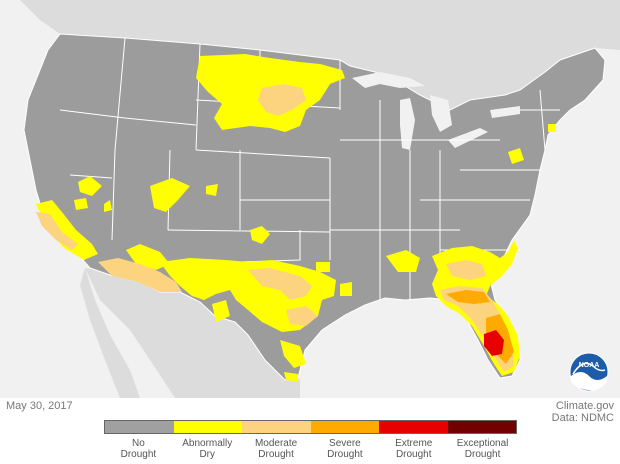 Image resolution: width=620 pixels, height=464 pixels. What do you see at coordinates (207, 443) in the screenshot?
I see `legend-label-line1: Abnormally` at bounding box center [207, 443].